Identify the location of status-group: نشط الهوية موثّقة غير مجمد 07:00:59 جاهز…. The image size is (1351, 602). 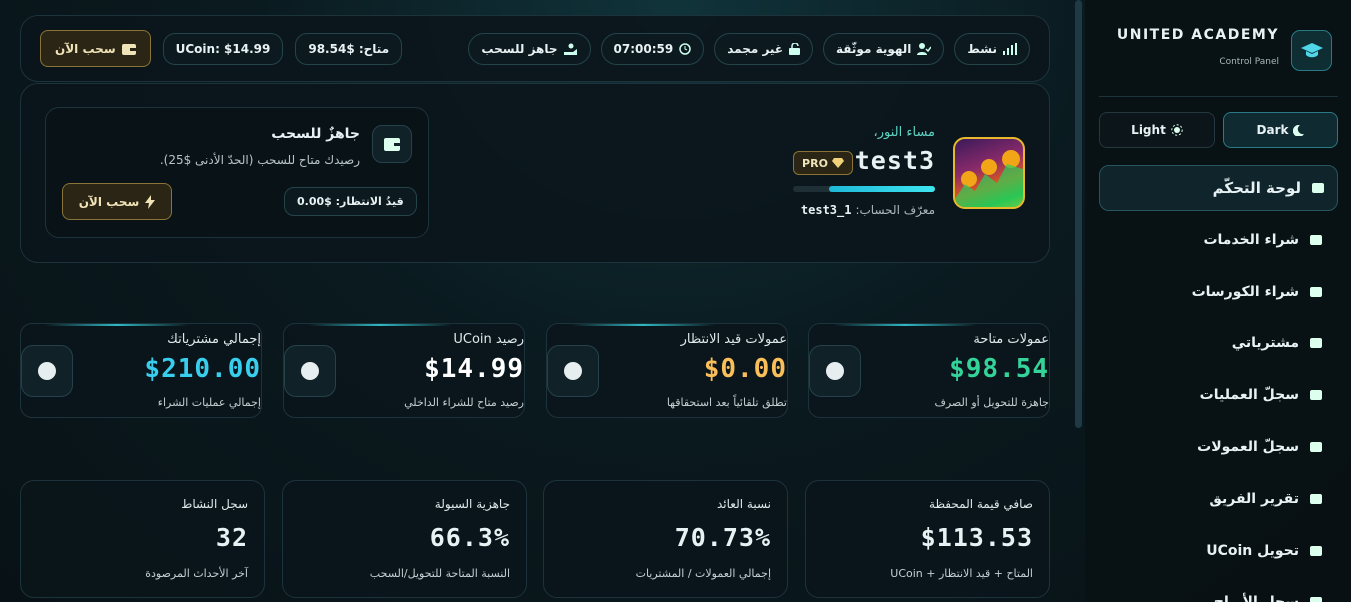
(749, 48).